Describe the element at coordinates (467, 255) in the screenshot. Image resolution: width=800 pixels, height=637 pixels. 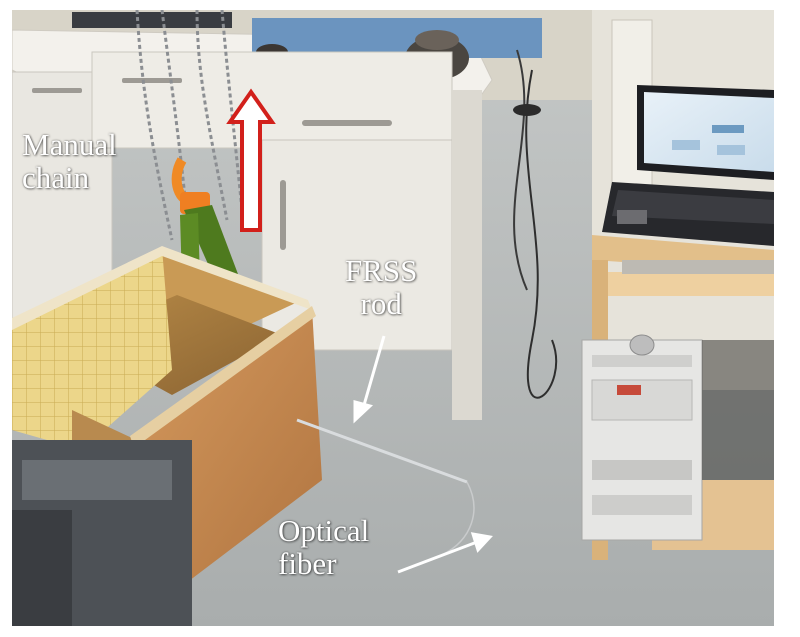
I see `cabinet-side` at that location.